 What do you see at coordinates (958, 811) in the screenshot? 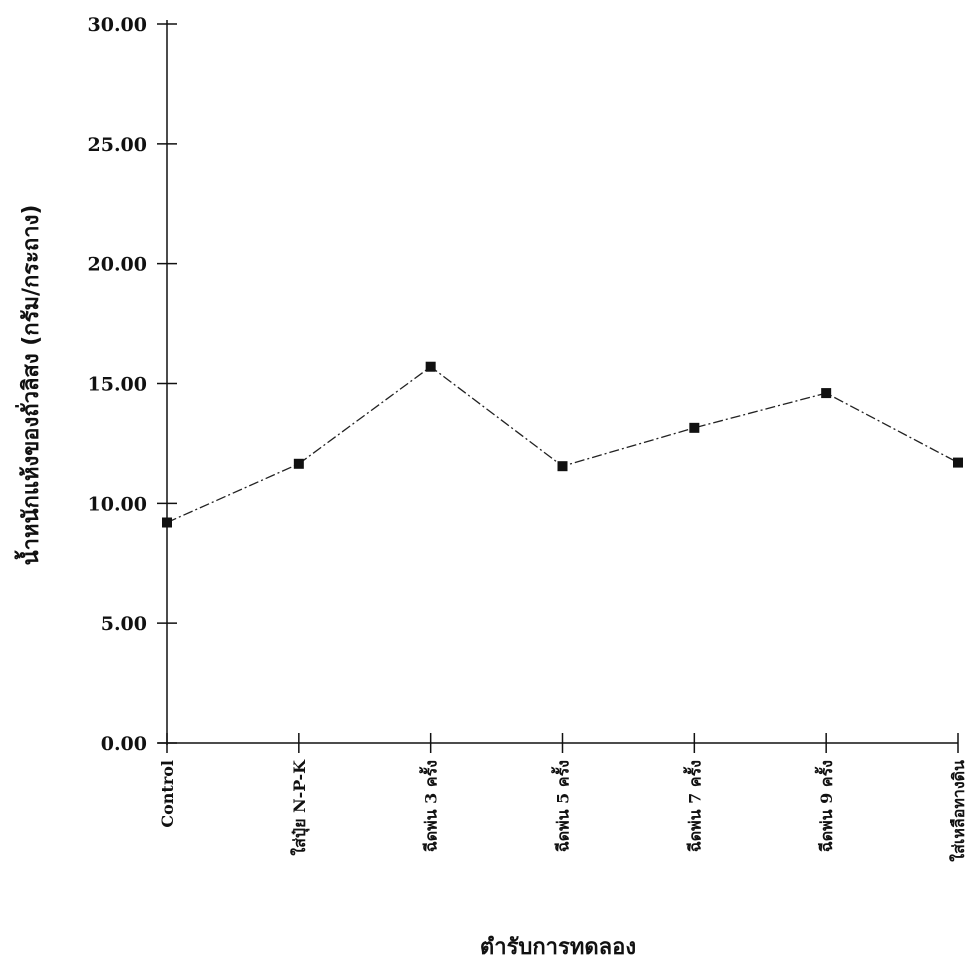
I see `x-tick-label: ใส่เหลือทางดิน` at bounding box center [958, 811].